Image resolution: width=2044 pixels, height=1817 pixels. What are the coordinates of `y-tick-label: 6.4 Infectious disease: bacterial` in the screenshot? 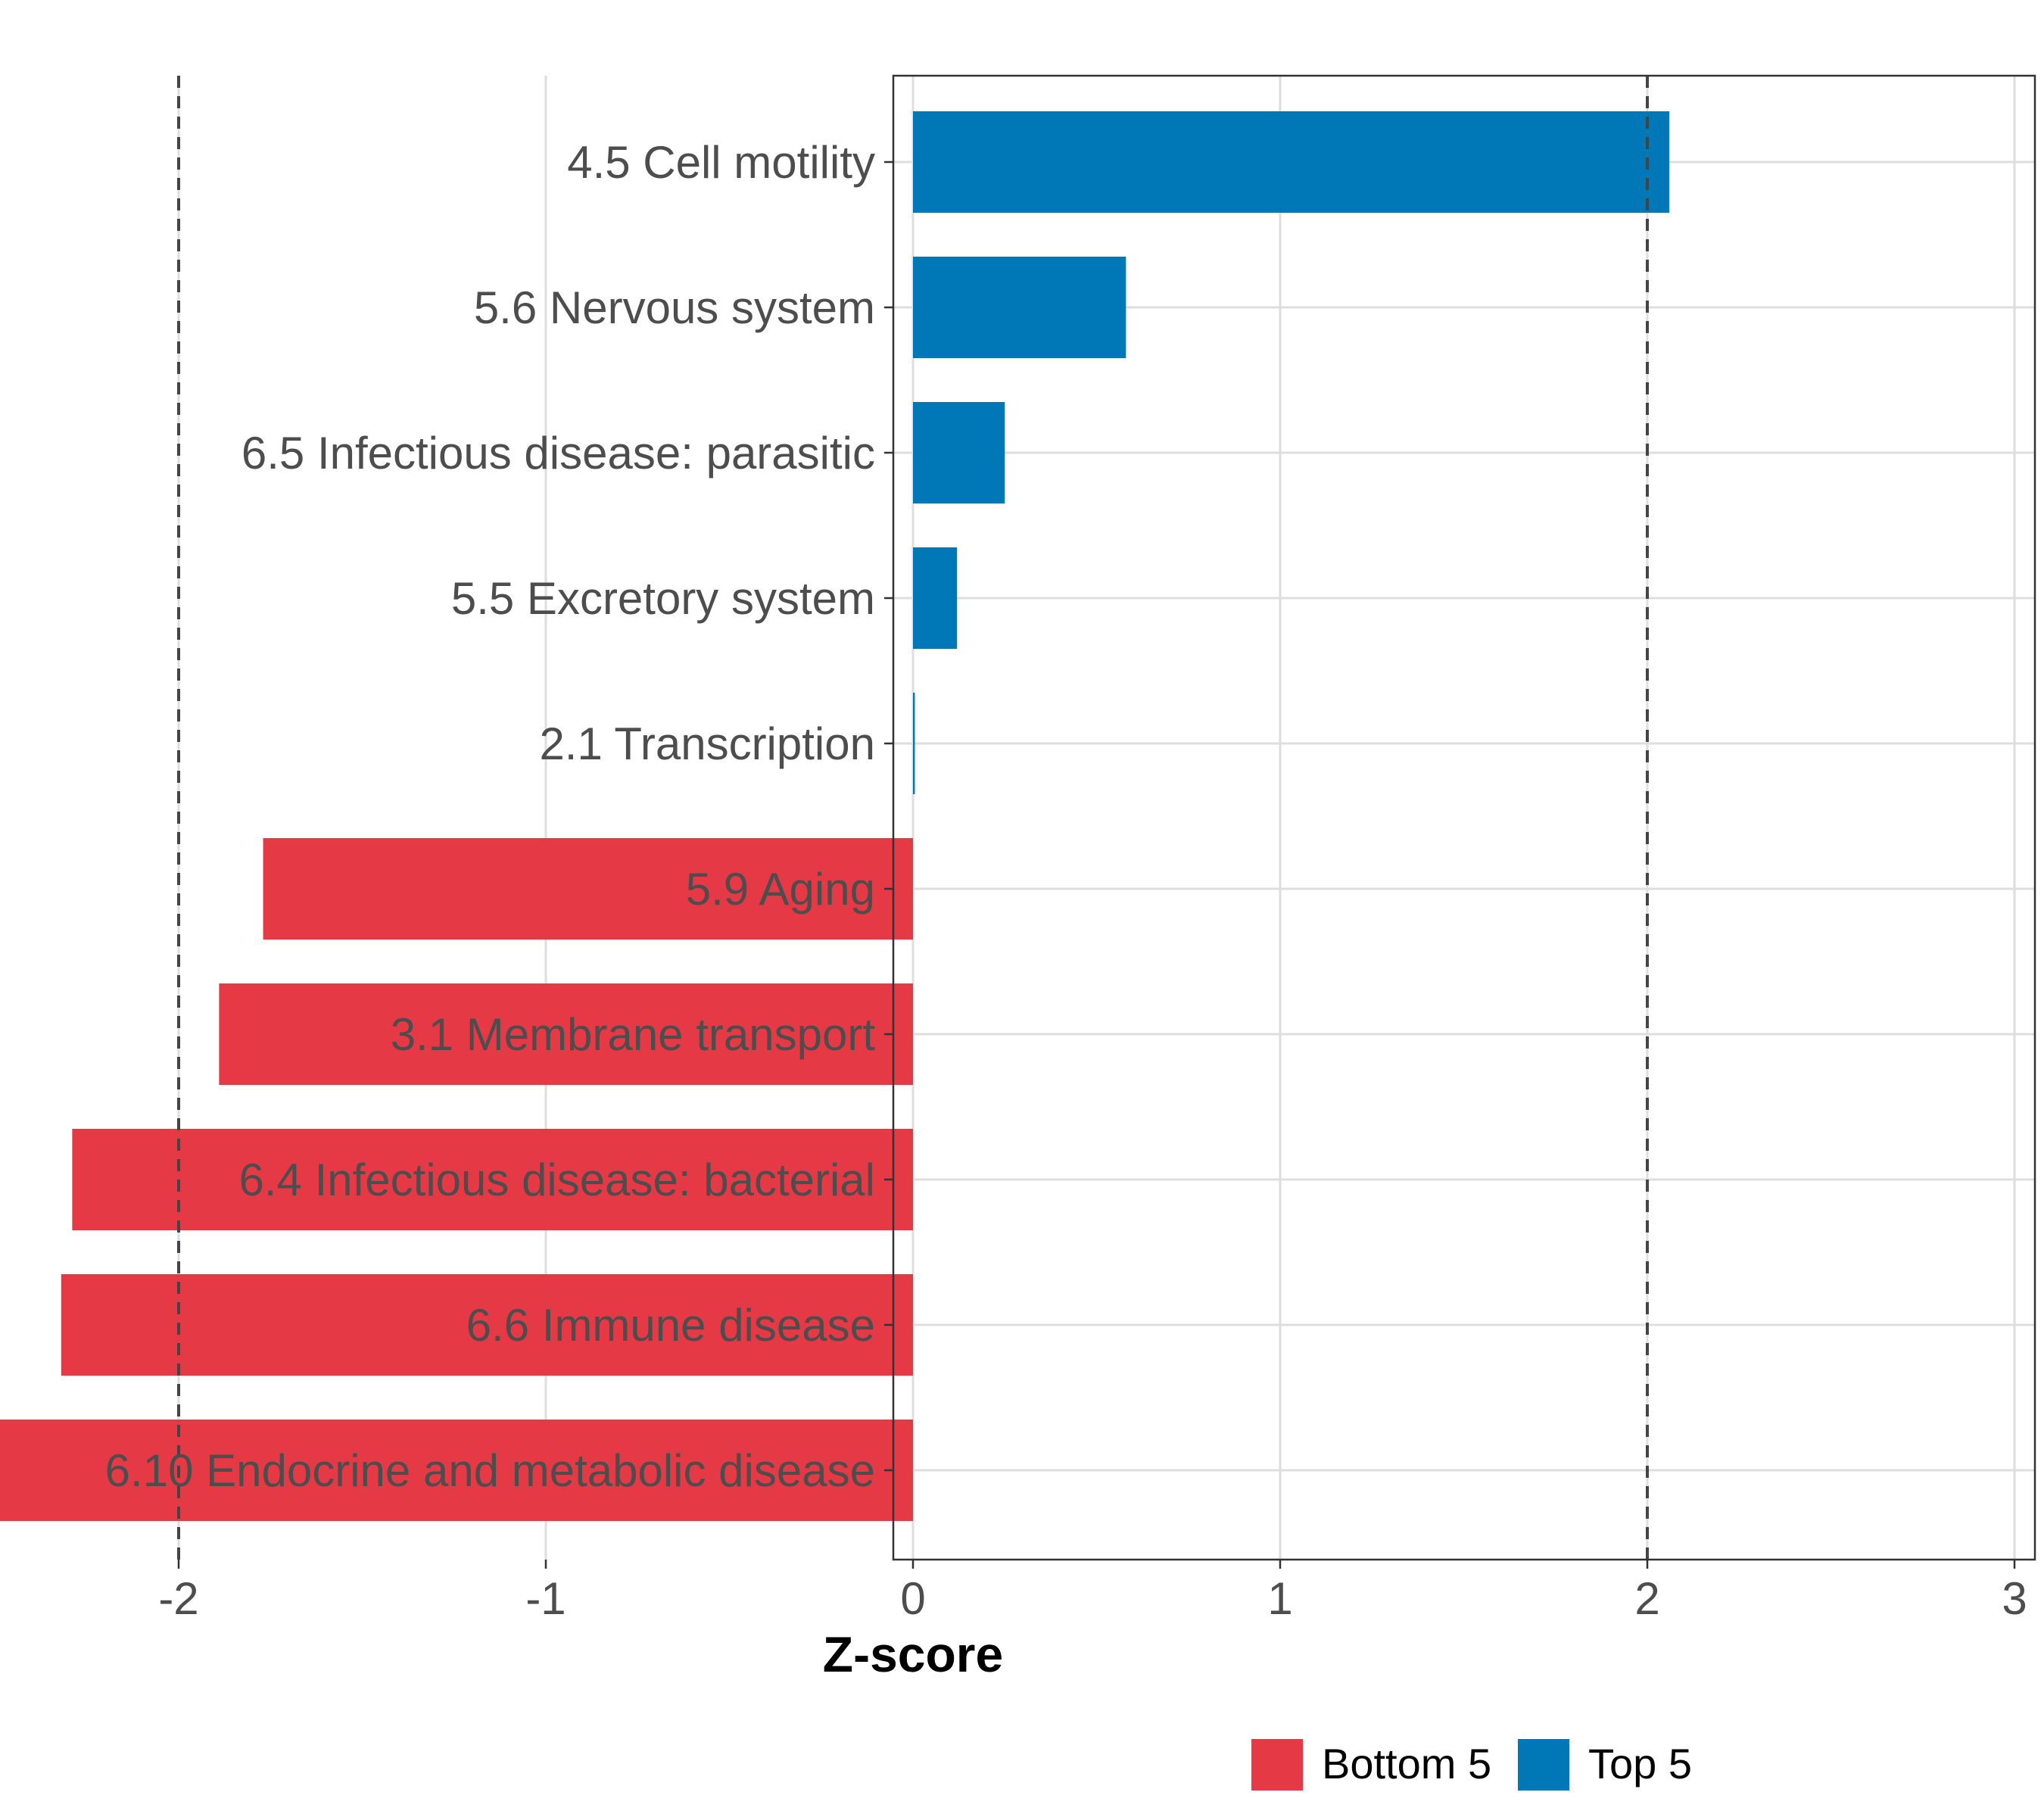 It's located at (557, 1180).